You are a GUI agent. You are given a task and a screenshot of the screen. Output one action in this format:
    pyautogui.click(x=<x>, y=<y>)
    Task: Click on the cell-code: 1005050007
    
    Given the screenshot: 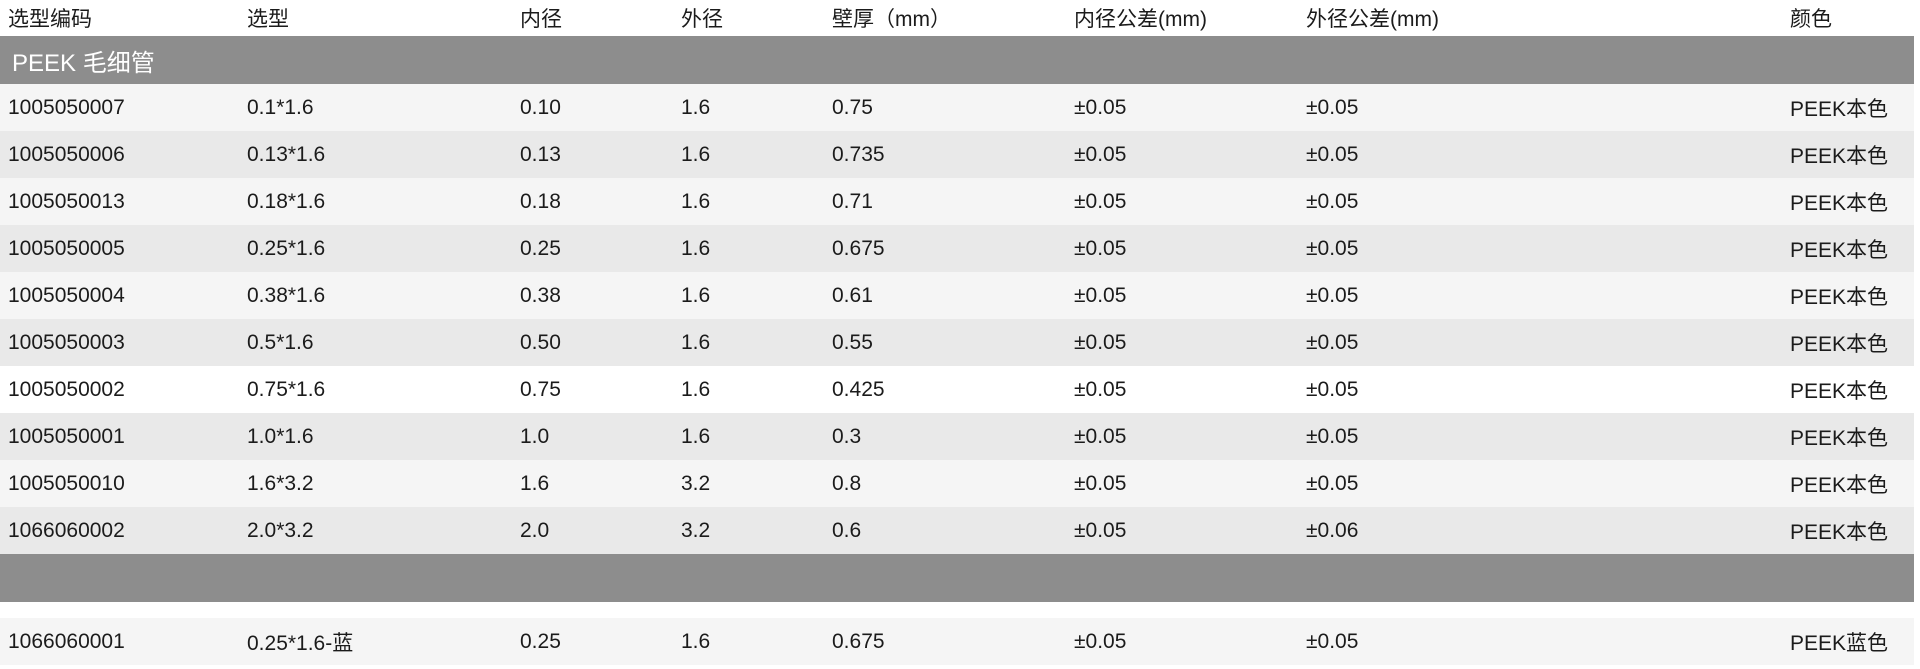 What is the action you would take?
    pyautogui.click(x=66, y=107)
    